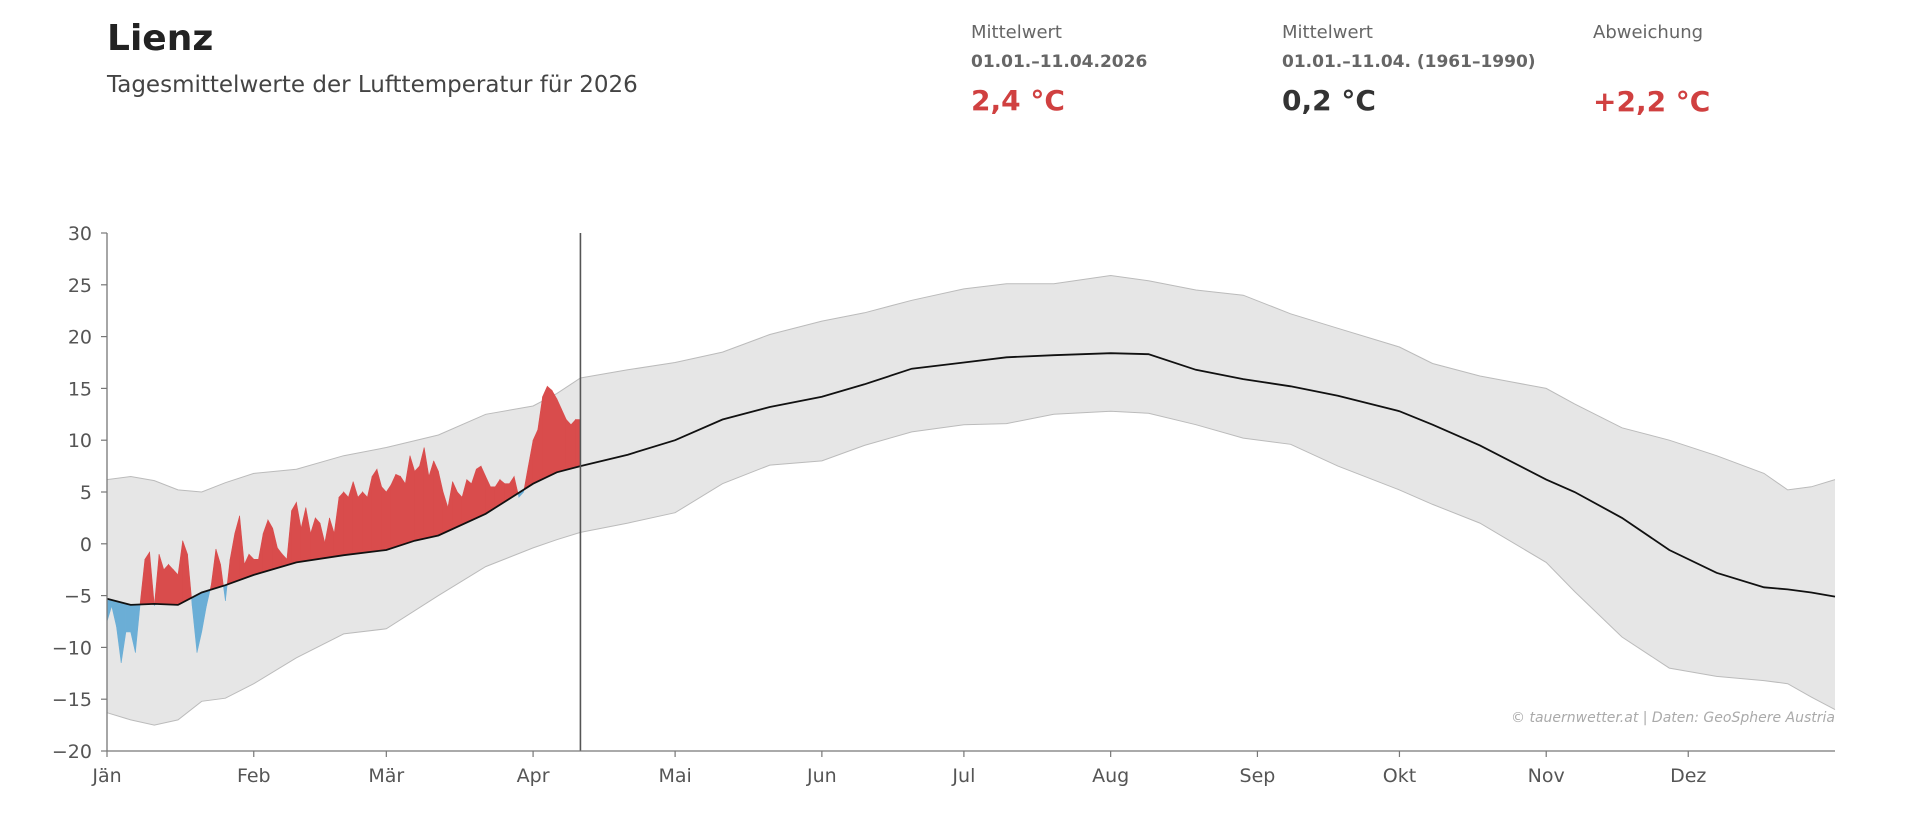  What do you see at coordinates (78, 597) in the screenshot?
I see `y-tick-label: −5` at bounding box center [78, 597].